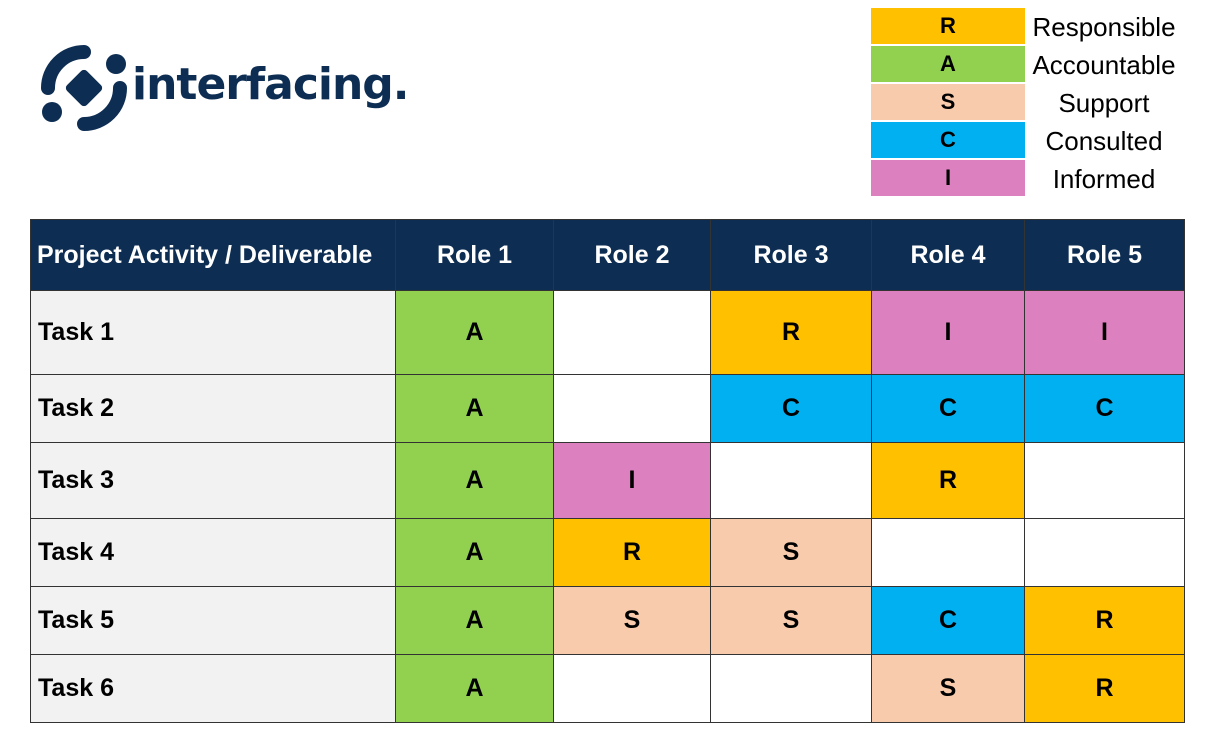  I want to click on legend-item: R Responsible, so click(1027, 27).